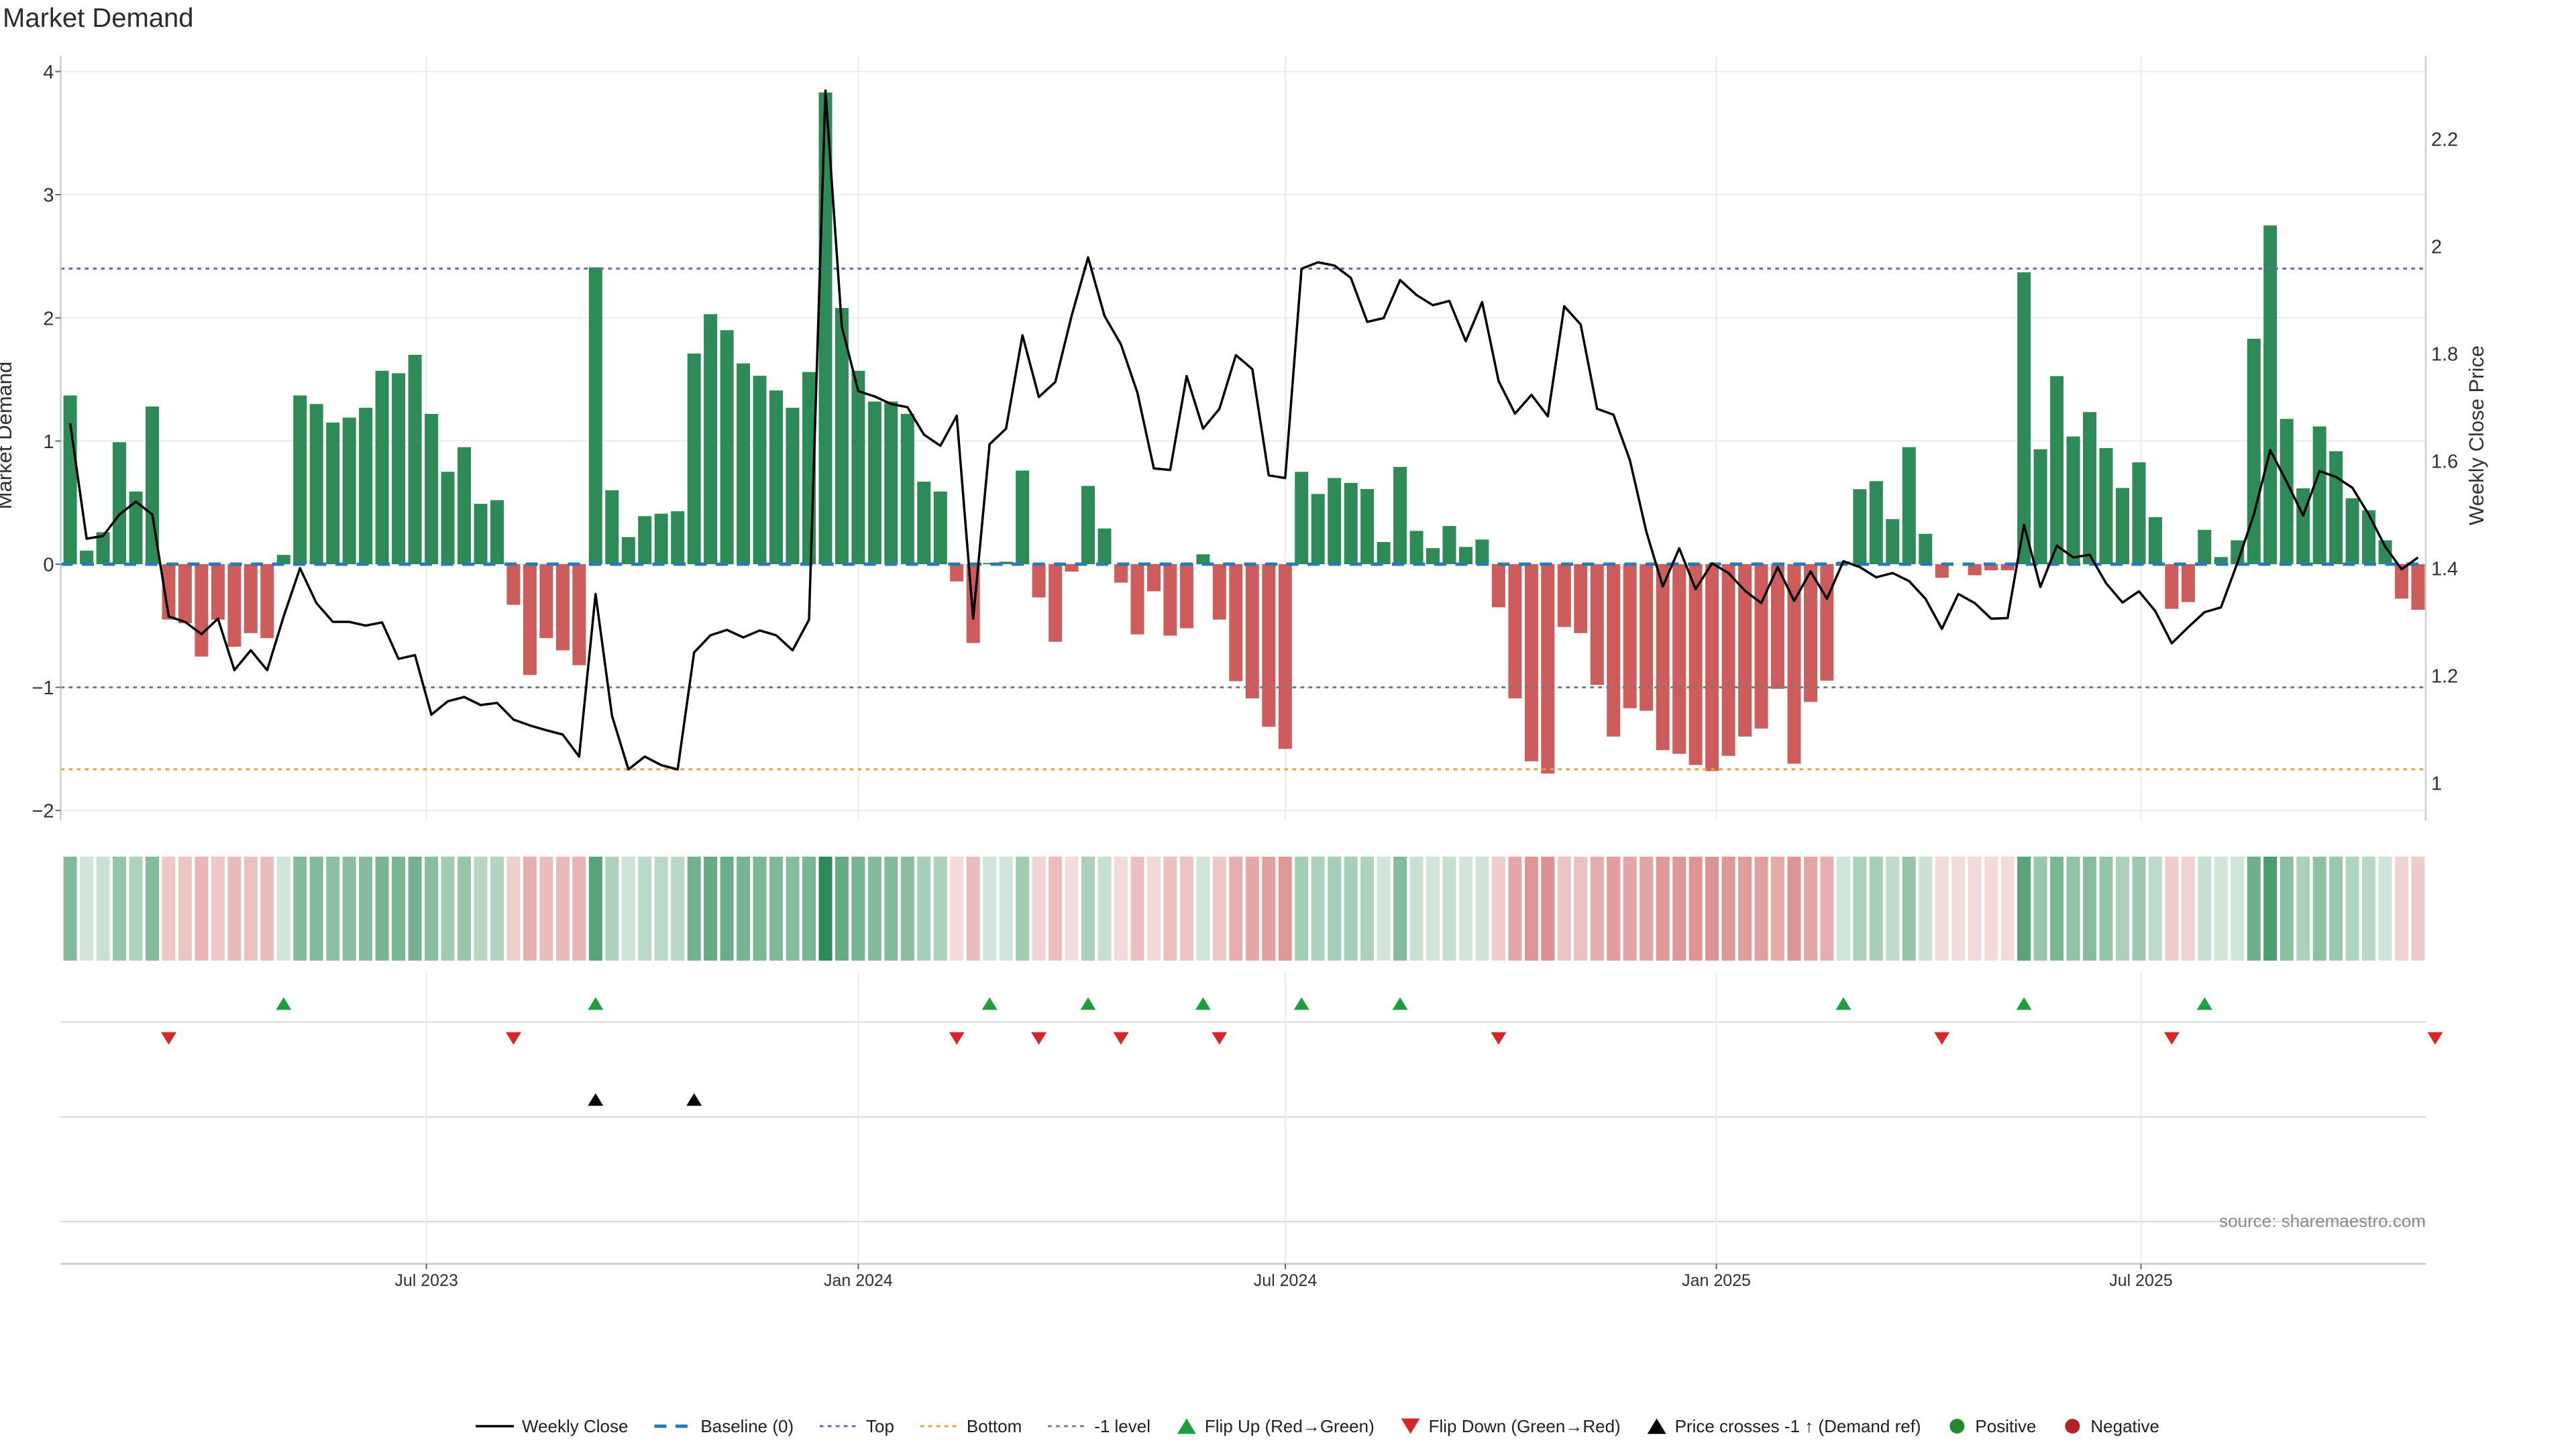  Describe the element at coordinates (2141, 1280) in the screenshot. I see `svg-text: Jul 2025` at that location.